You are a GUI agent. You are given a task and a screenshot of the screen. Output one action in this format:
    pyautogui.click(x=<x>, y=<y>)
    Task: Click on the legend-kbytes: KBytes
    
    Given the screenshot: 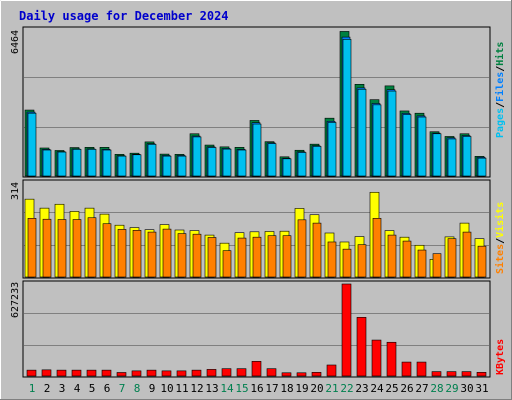 What is the action you would take?
    pyautogui.click(x=500, y=357)
    